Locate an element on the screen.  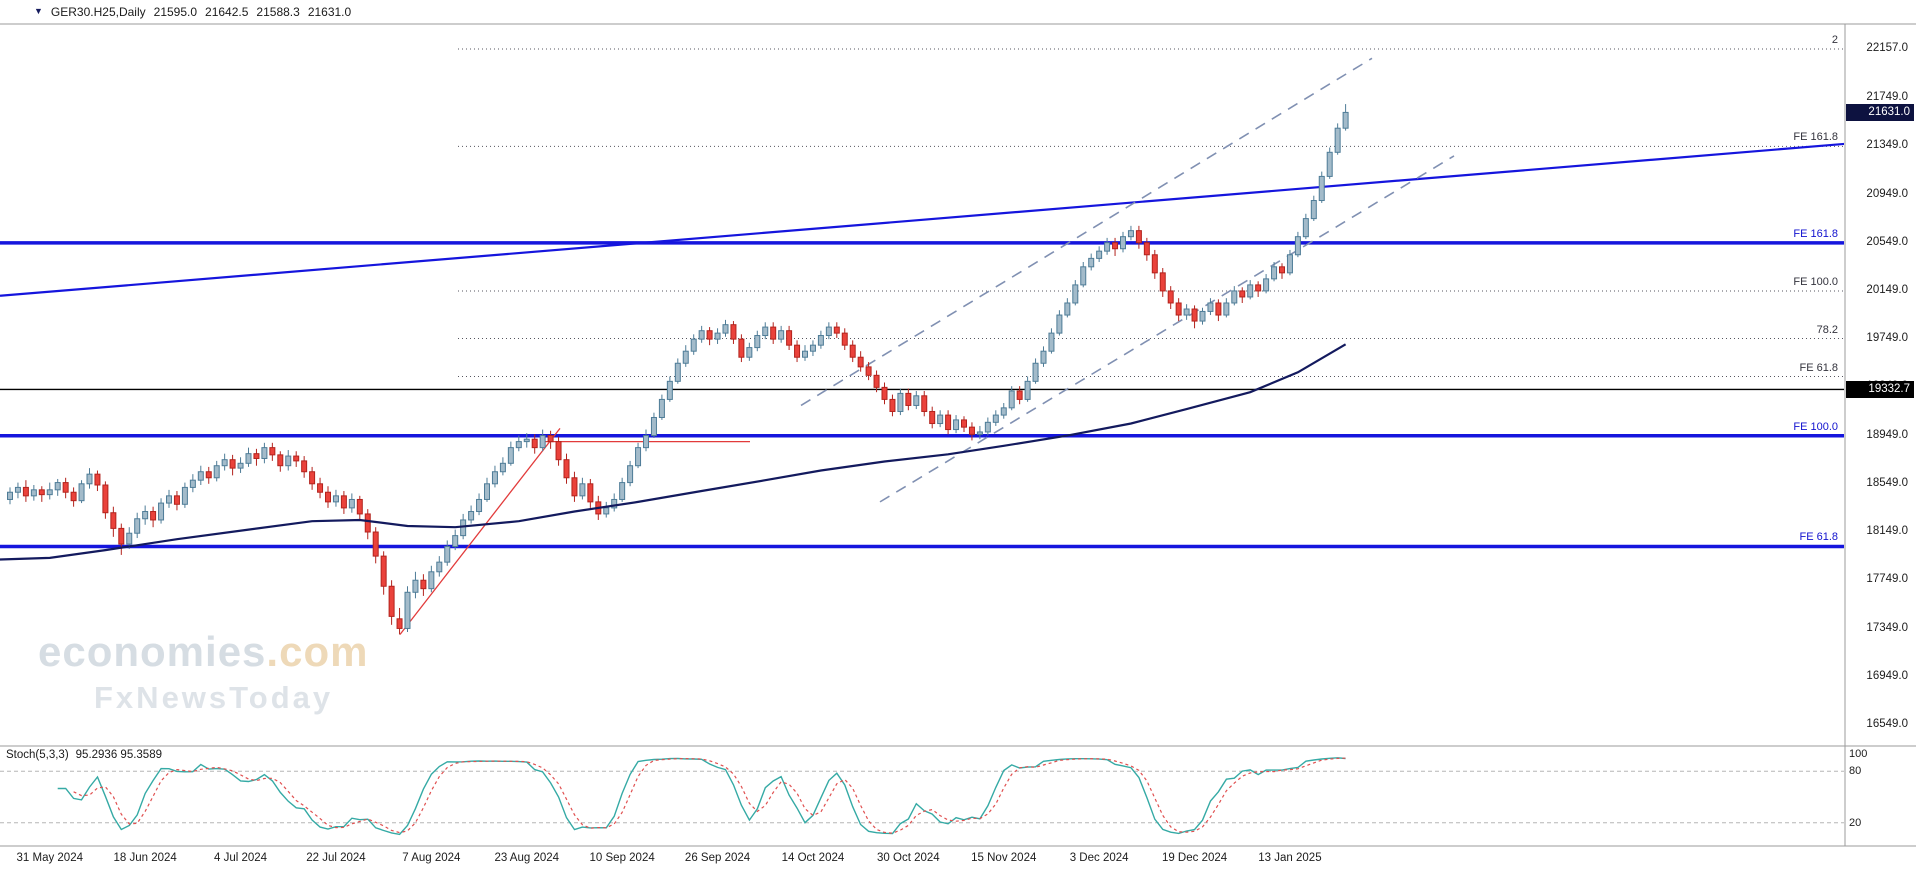
symbol-name: GER30.H25,Daily is located at coordinates (98, 12).